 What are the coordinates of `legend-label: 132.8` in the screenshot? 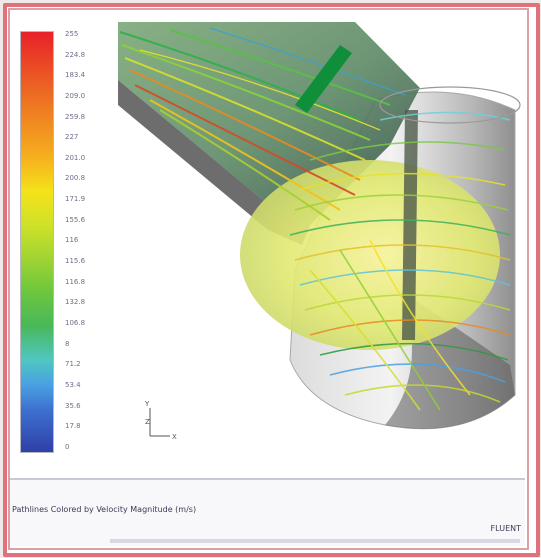 It's located at (75, 302).